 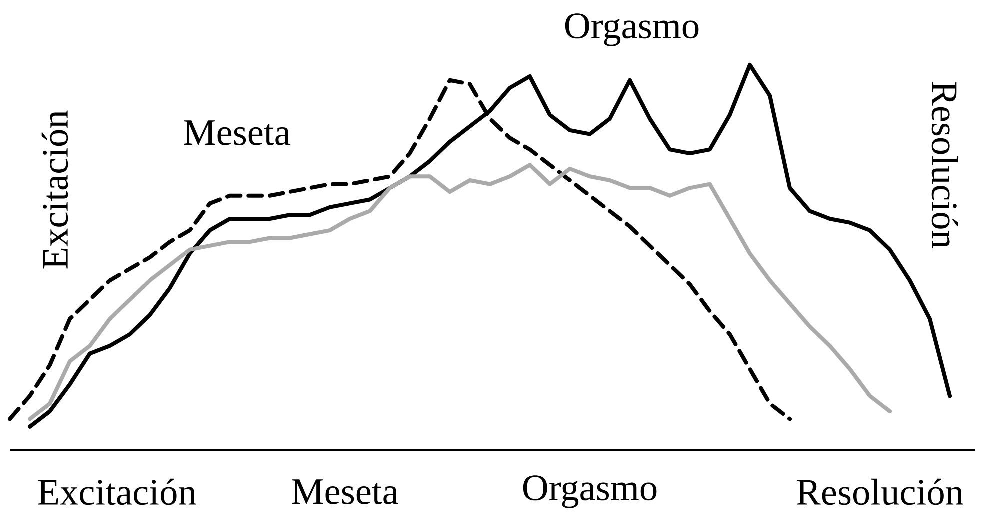 What do you see at coordinates (945, 165) in the screenshot?
I see `annotation: Resolución` at bounding box center [945, 165].